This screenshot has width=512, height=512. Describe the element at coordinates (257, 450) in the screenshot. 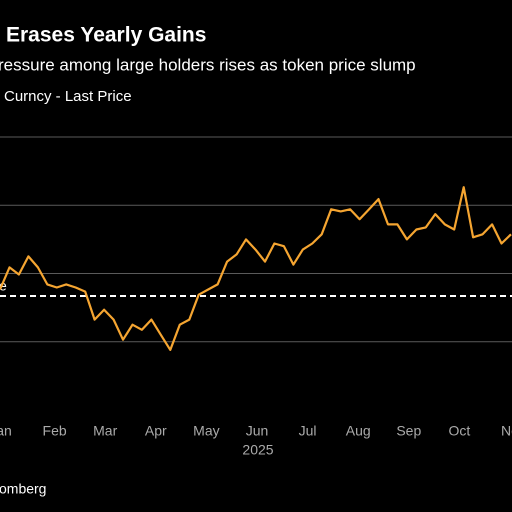

I see `x-axis-year: 2025` at that location.